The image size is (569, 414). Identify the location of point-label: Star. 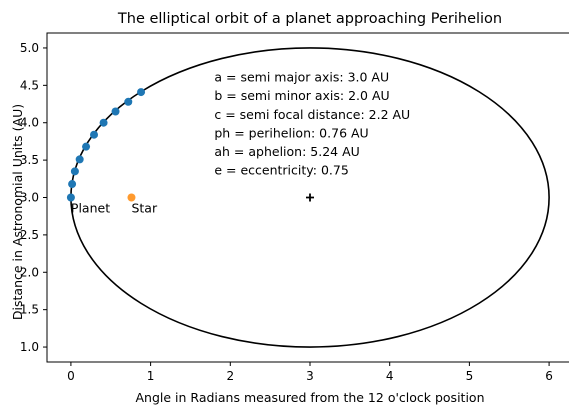
(144, 208).